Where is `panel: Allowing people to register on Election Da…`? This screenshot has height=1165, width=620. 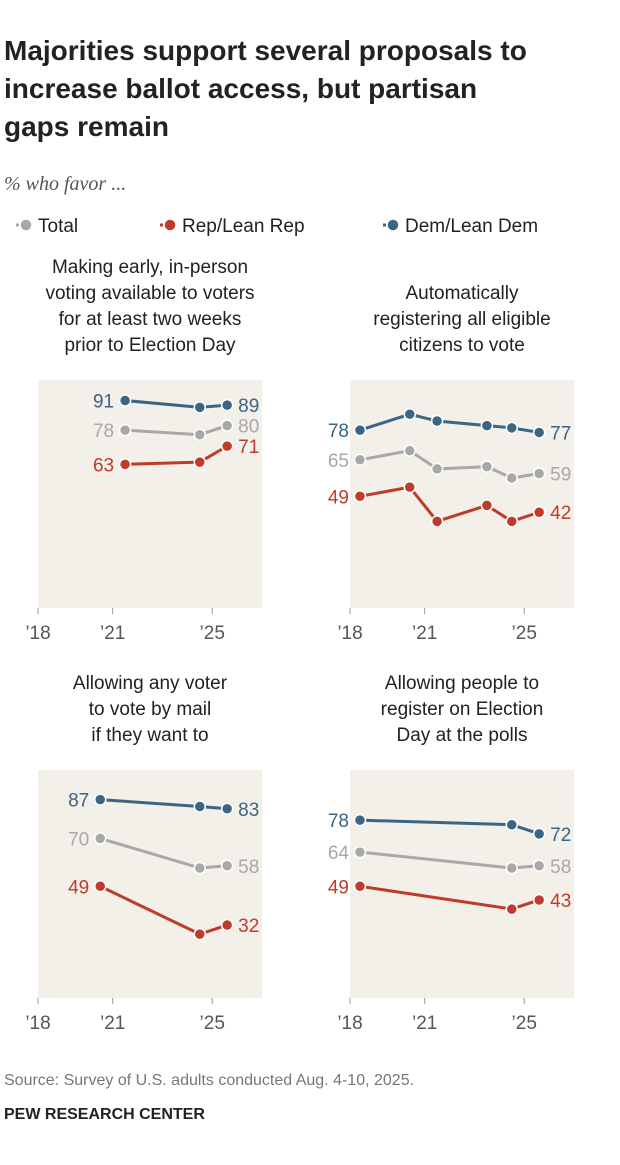 panel: Allowing people to register on Election Da… is located at coordinates (451, 853).